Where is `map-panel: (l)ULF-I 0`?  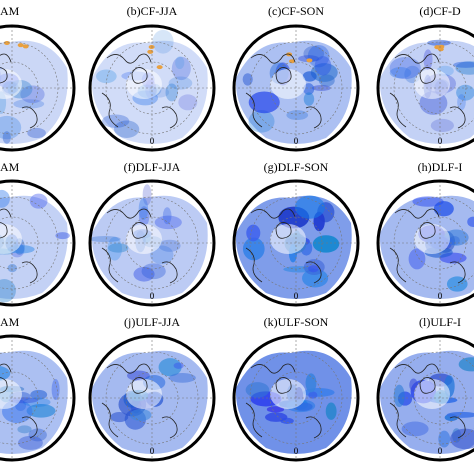 map-panel: (l)ULF-I 0 is located at coordinates (425, 388).